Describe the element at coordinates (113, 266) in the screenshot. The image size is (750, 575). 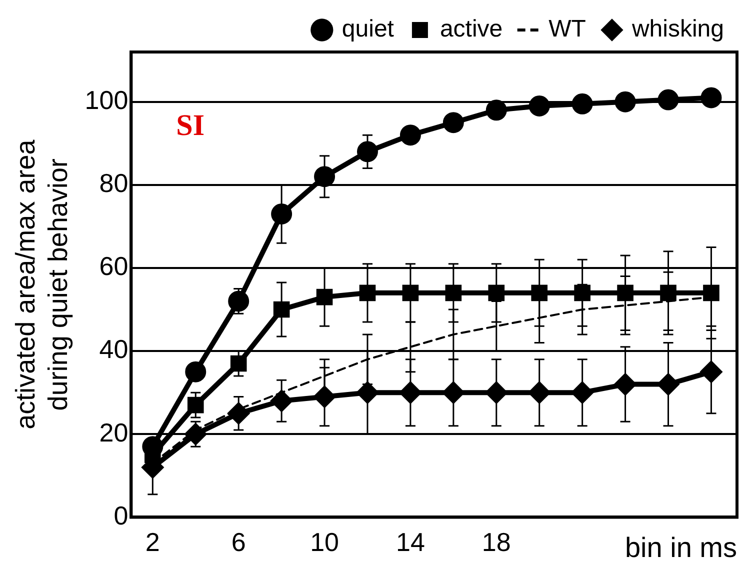
I see `y-tick-label: 60` at that location.